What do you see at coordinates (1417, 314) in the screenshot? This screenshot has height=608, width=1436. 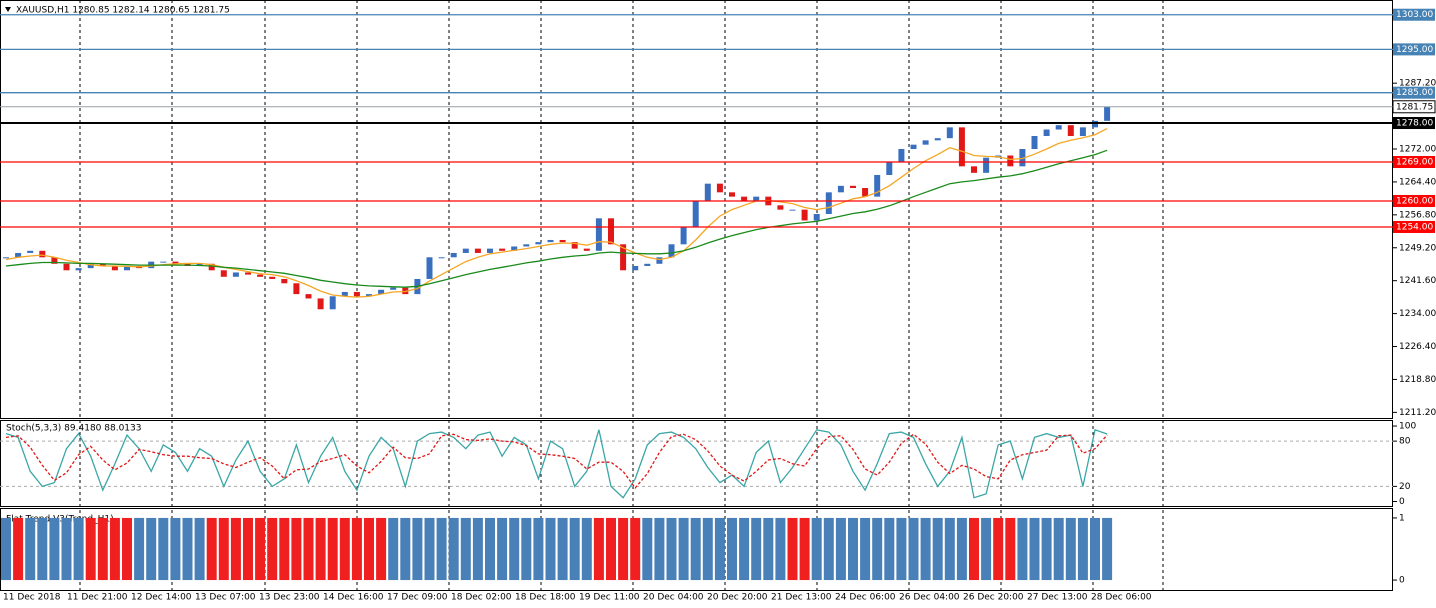 I see `y-tick-label: 1234.00` at bounding box center [1417, 314].